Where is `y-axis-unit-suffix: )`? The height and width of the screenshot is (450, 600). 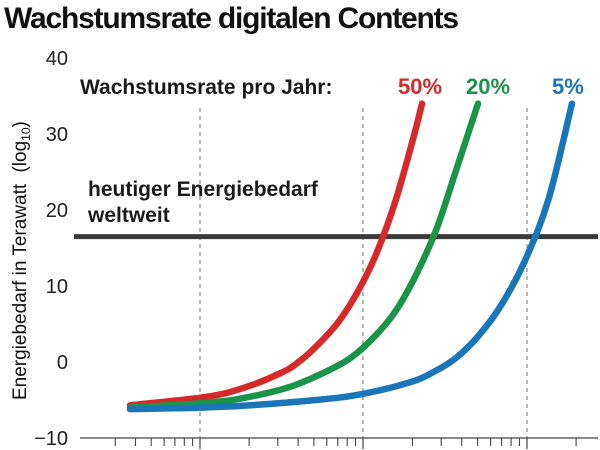 y-axis-unit-suffix: ) is located at coordinates (20, 124).